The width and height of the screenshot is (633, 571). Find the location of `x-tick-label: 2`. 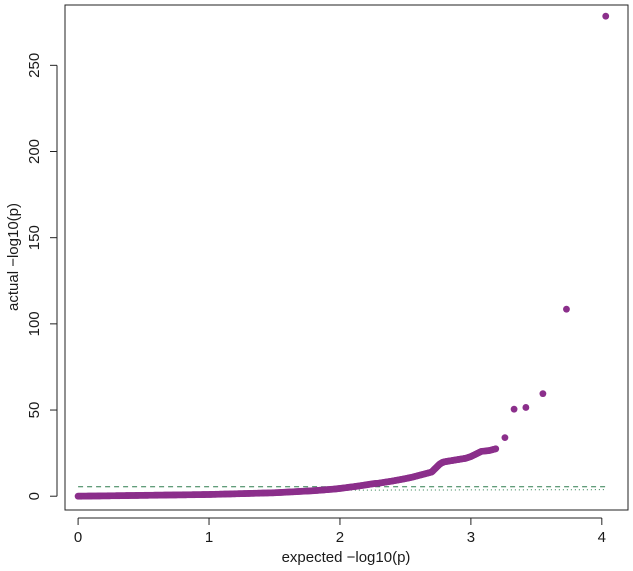

x-tick-label: 2 is located at coordinates (340, 537).